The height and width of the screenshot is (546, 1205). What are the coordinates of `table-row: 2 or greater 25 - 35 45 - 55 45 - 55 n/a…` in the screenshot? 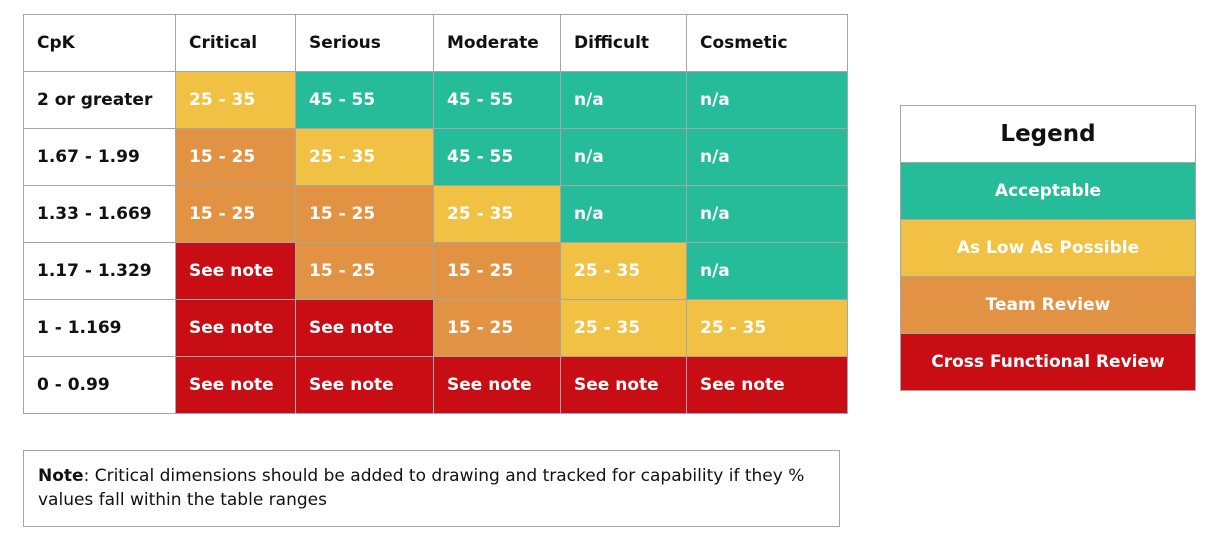 It's located at (435, 100).